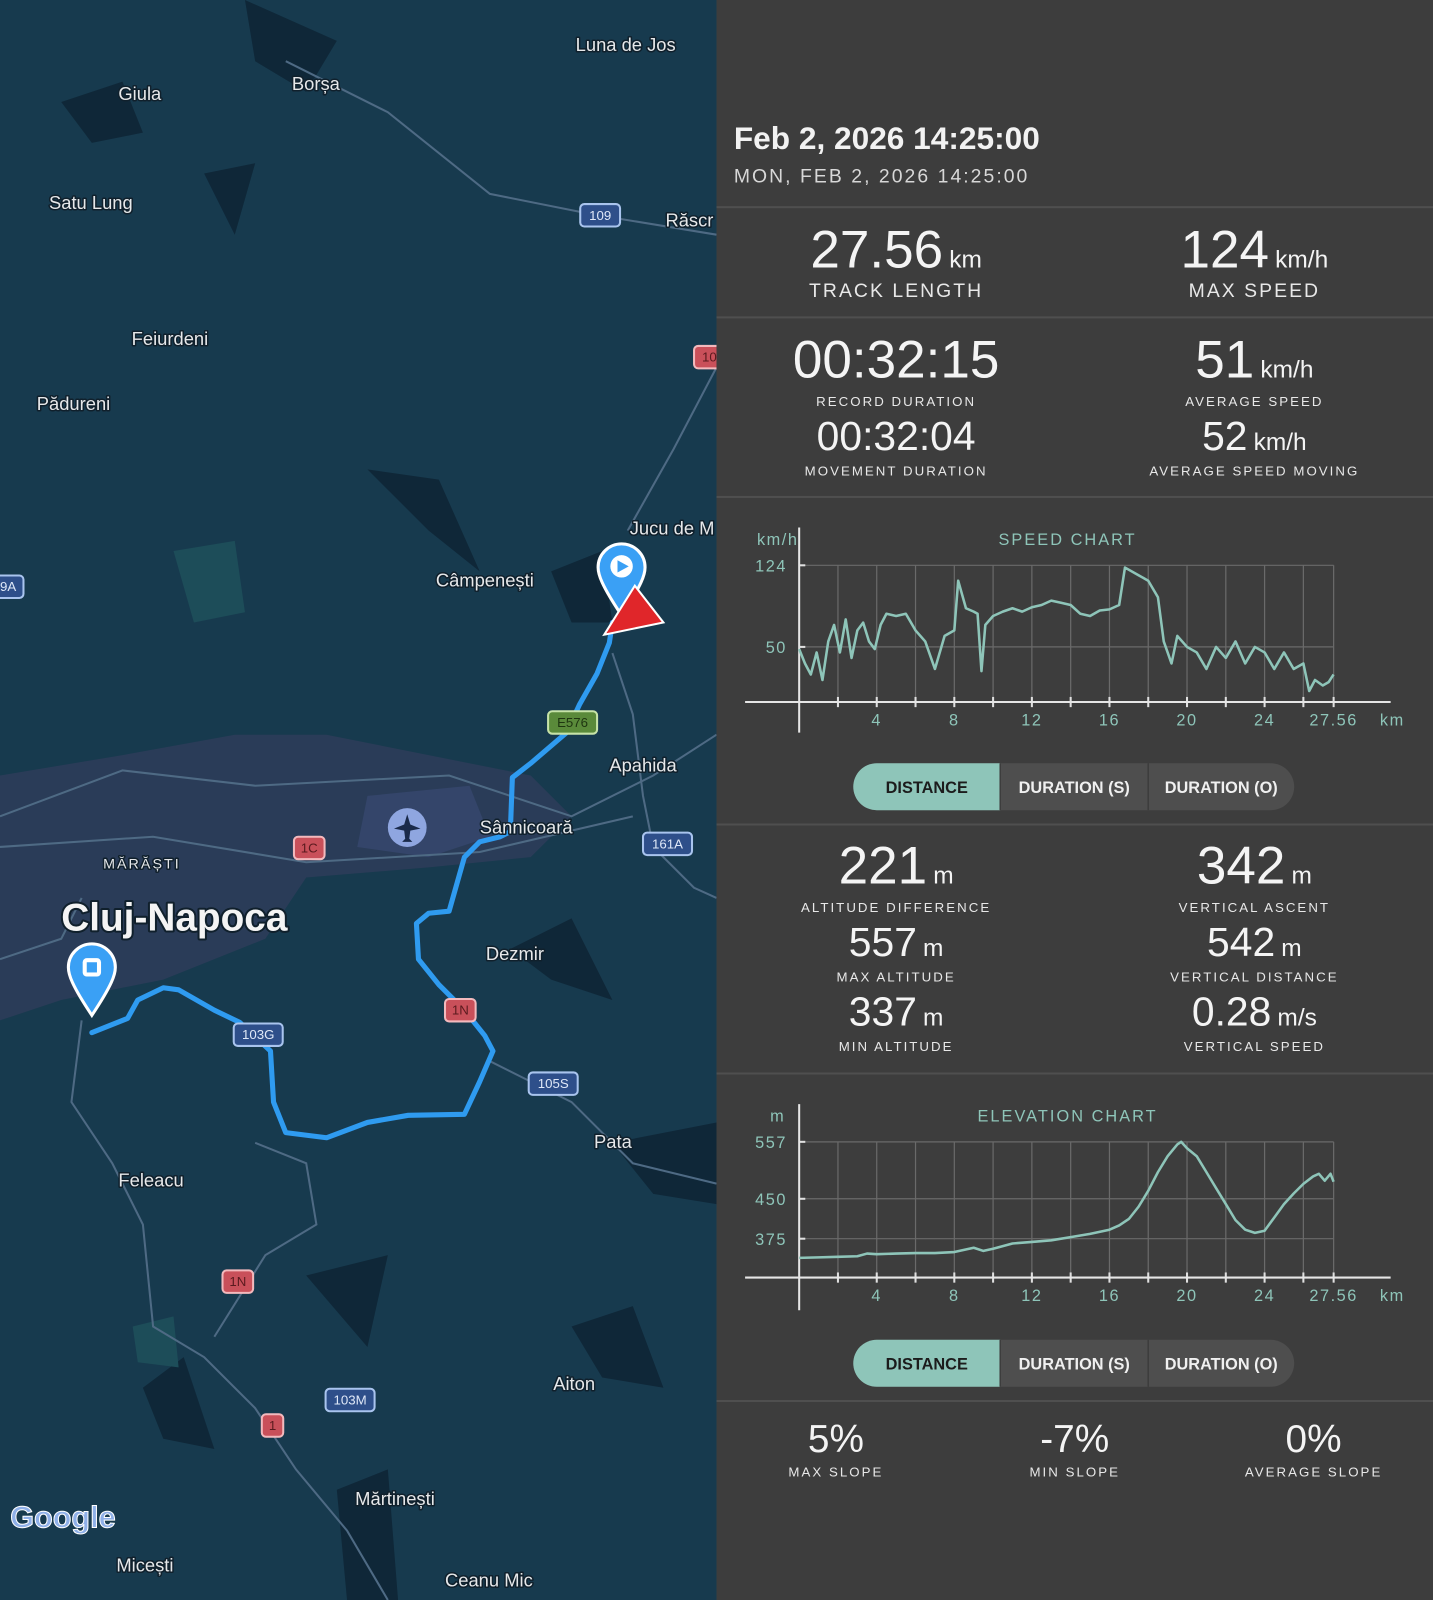 This screenshot has width=1433, height=1600. What do you see at coordinates (407, 827) in the screenshot?
I see `airport-icon` at bounding box center [407, 827].